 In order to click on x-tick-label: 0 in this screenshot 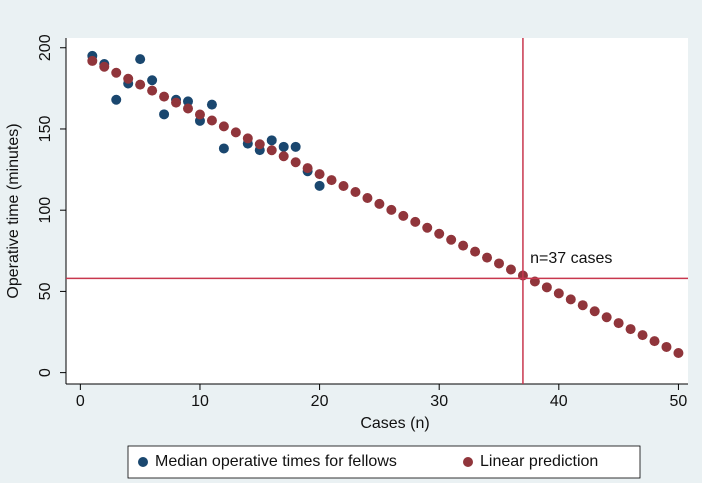, I will do `click(80, 401)`.